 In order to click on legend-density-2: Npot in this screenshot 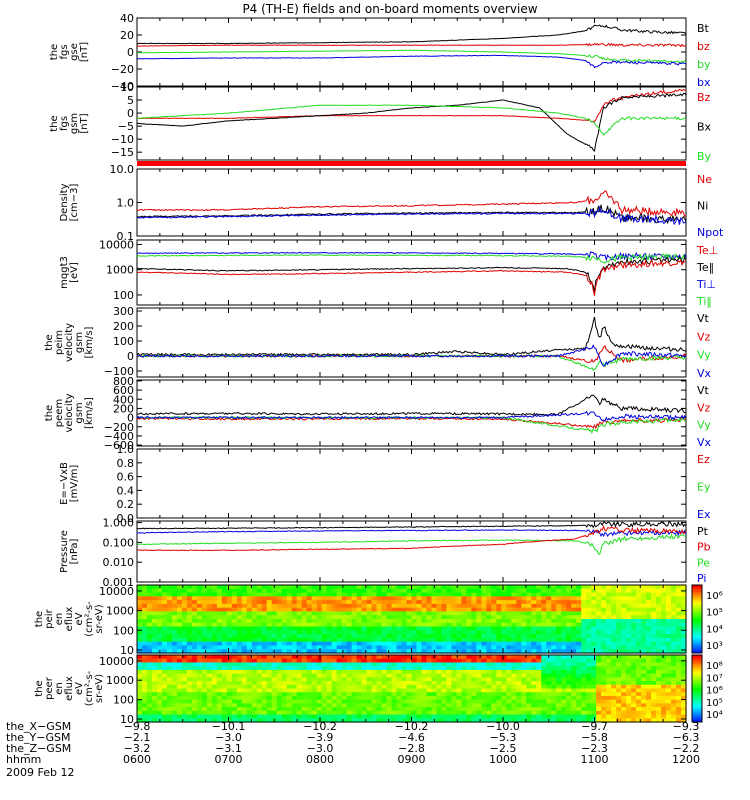, I will do `click(710, 232)`.